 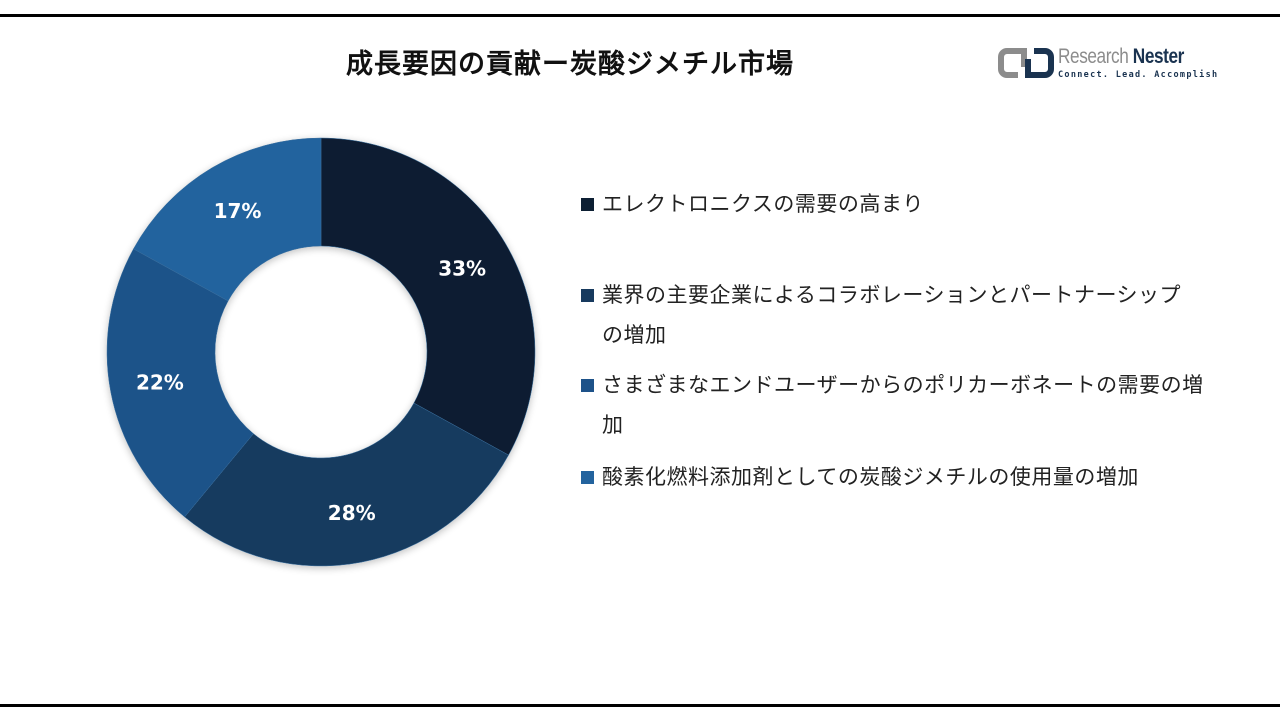 I want to click on logo-word-research: Research, so click(x=1093, y=56).